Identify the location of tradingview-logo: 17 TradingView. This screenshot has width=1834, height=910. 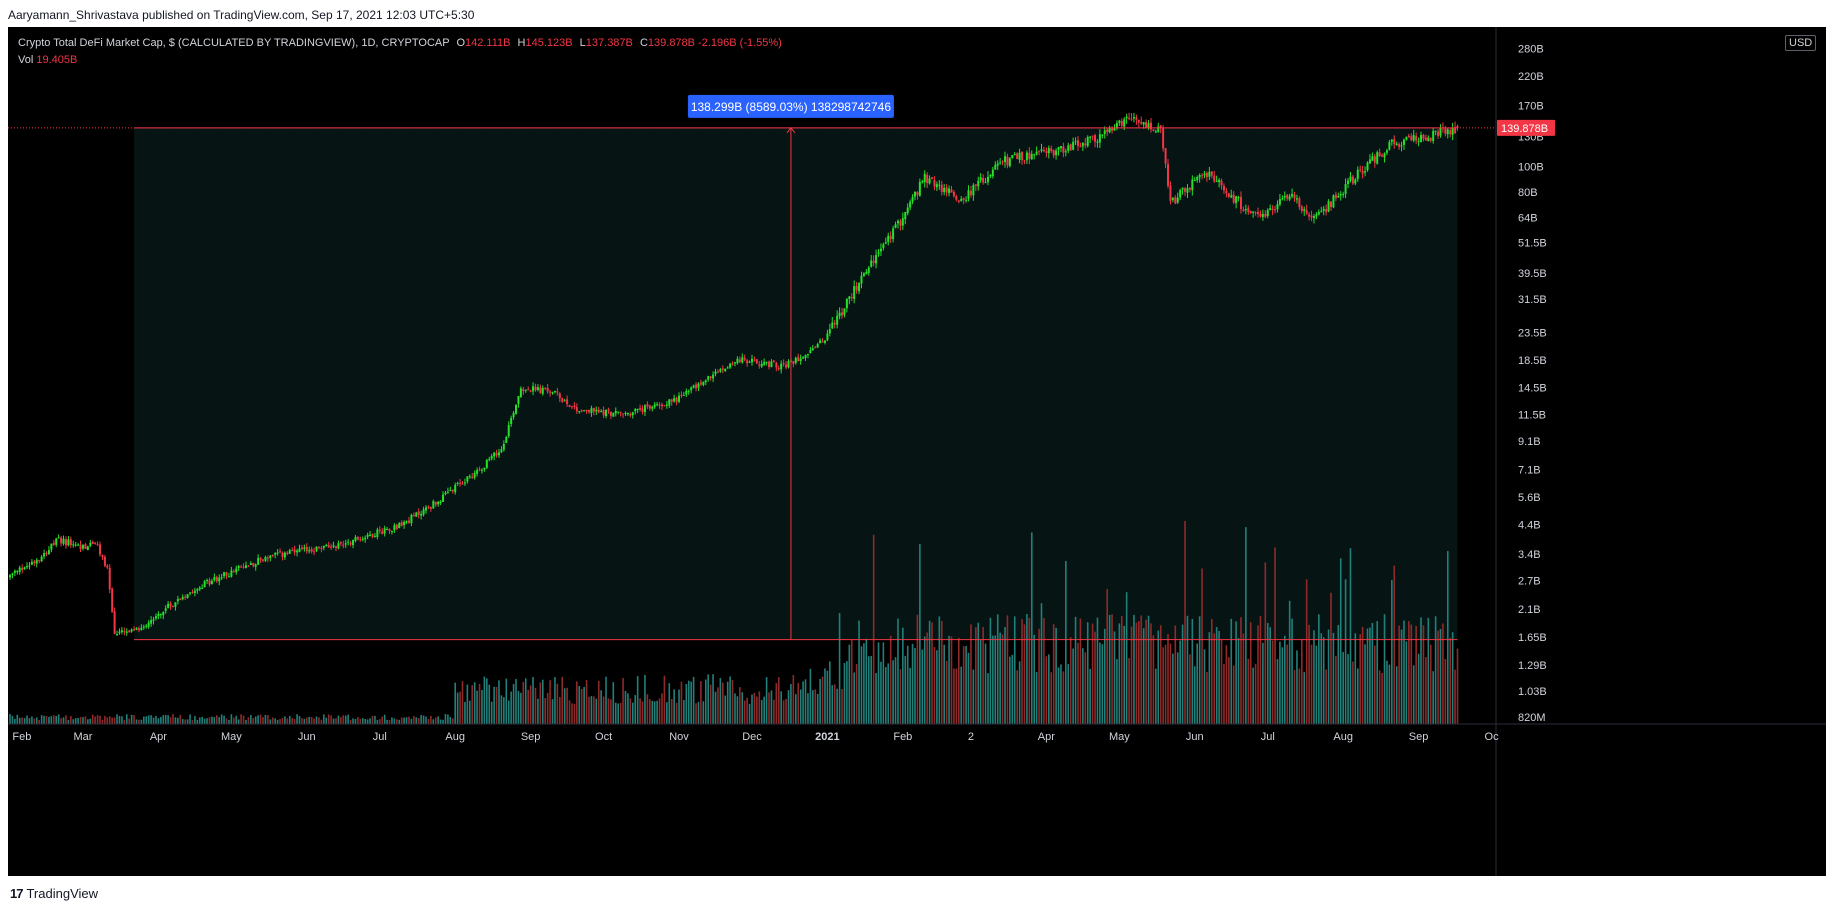
(54, 893).